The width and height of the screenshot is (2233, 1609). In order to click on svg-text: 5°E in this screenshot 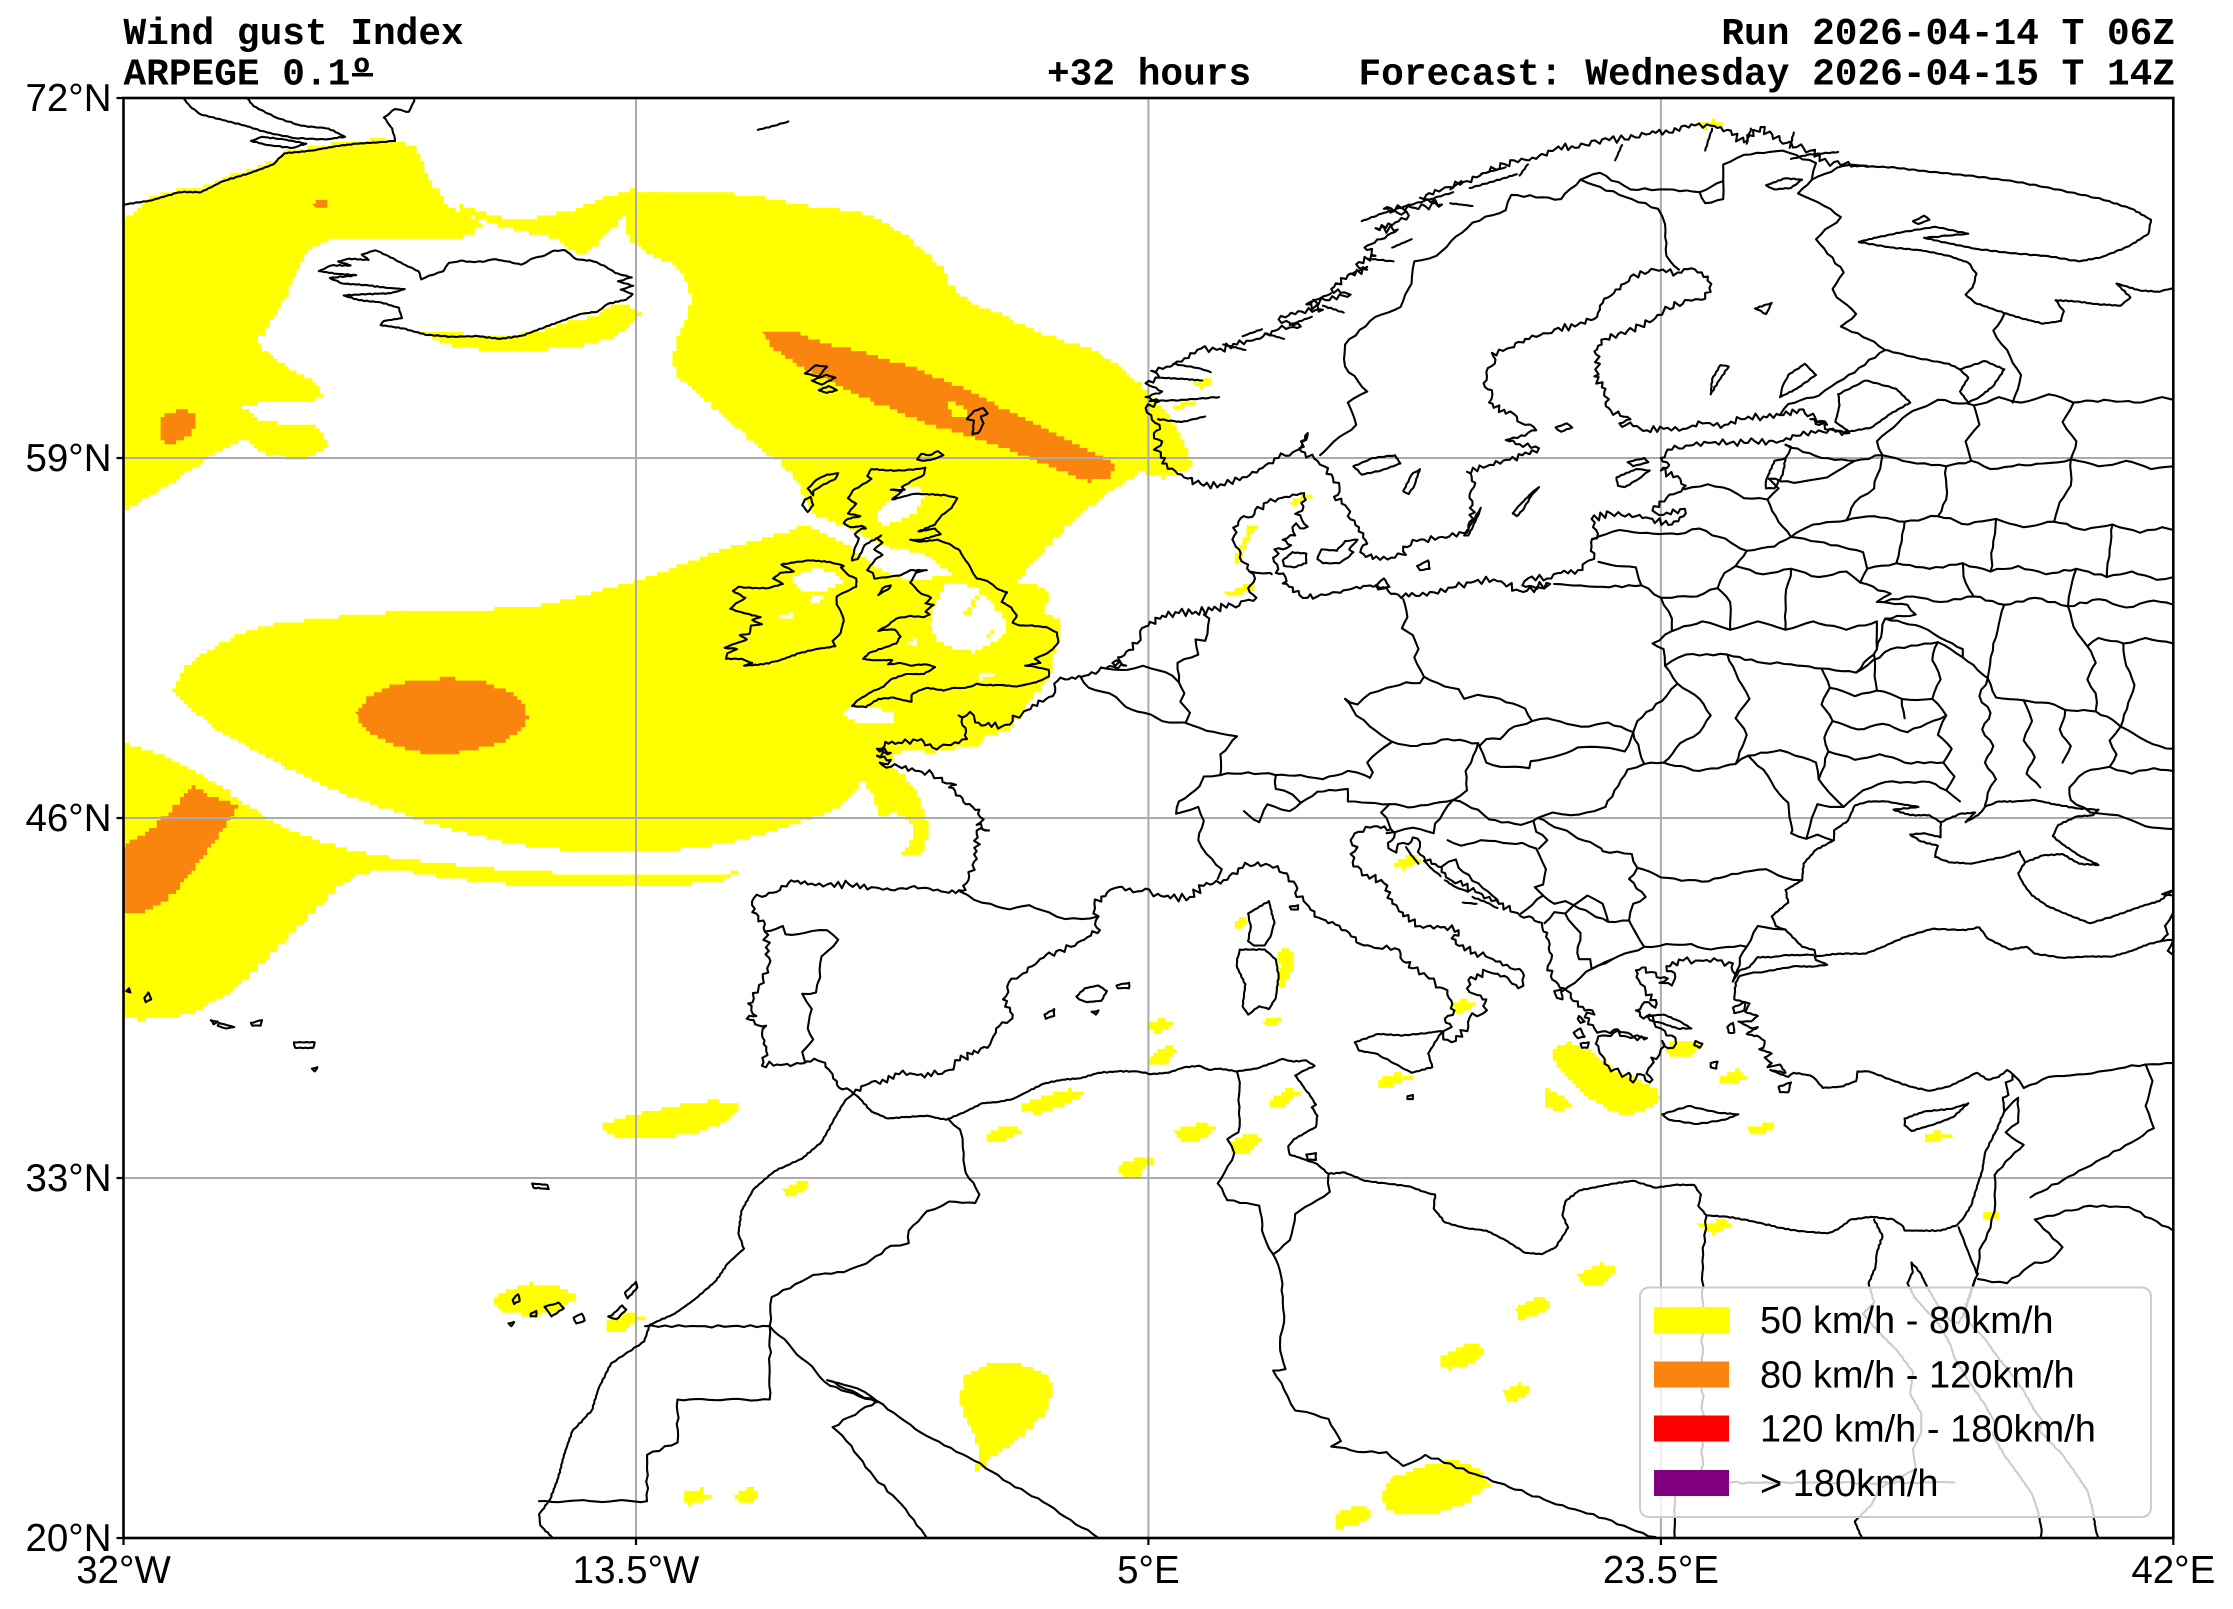, I will do `click(1148, 1570)`.